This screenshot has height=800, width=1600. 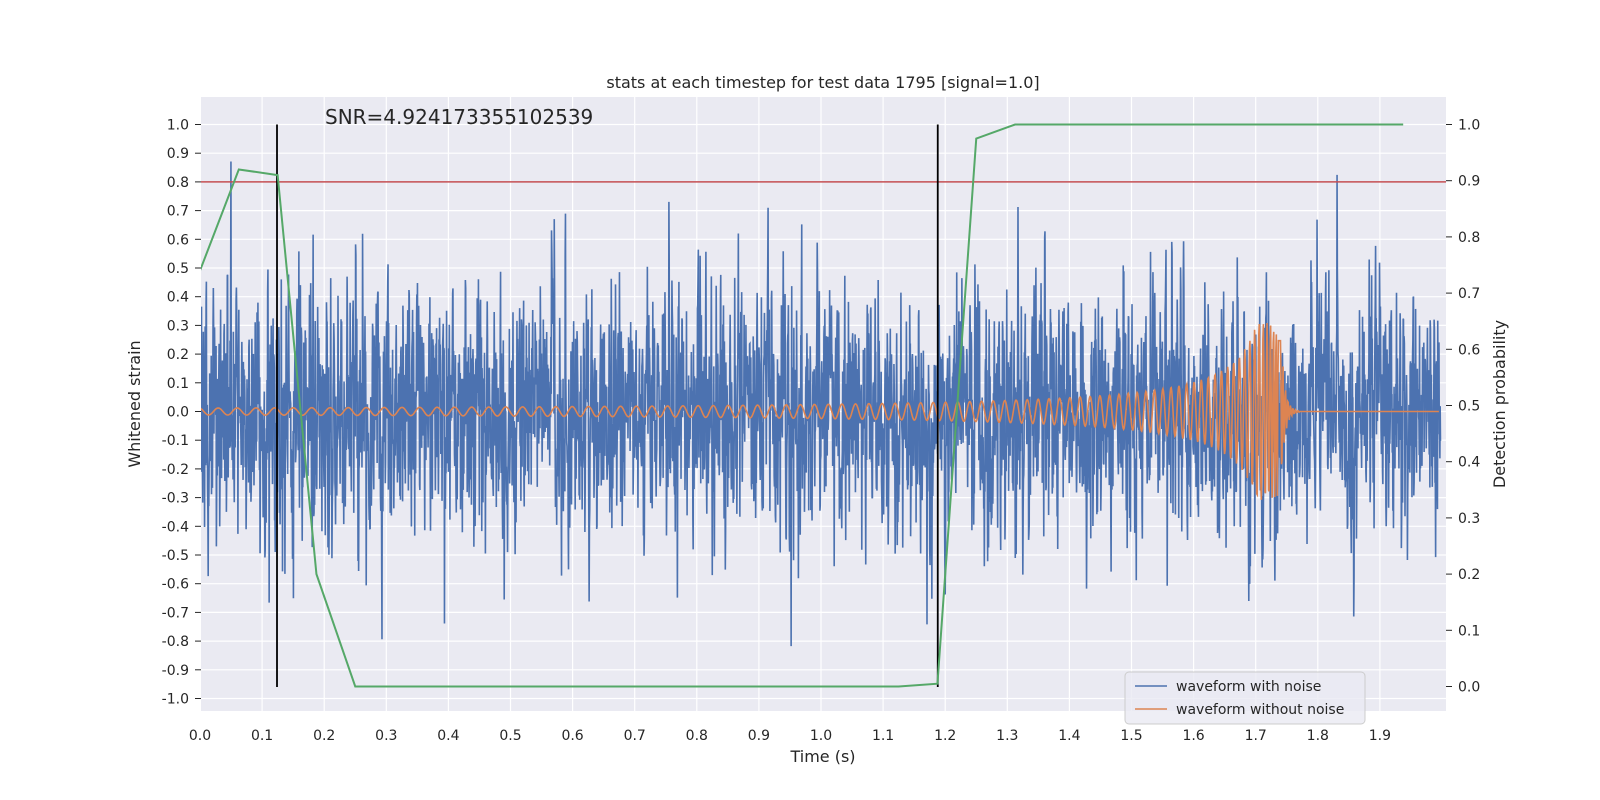 What do you see at coordinates (1469, 294) in the screenshot?
I see `y2-tick-label: 0.7` at bounding box center [1469, 294].